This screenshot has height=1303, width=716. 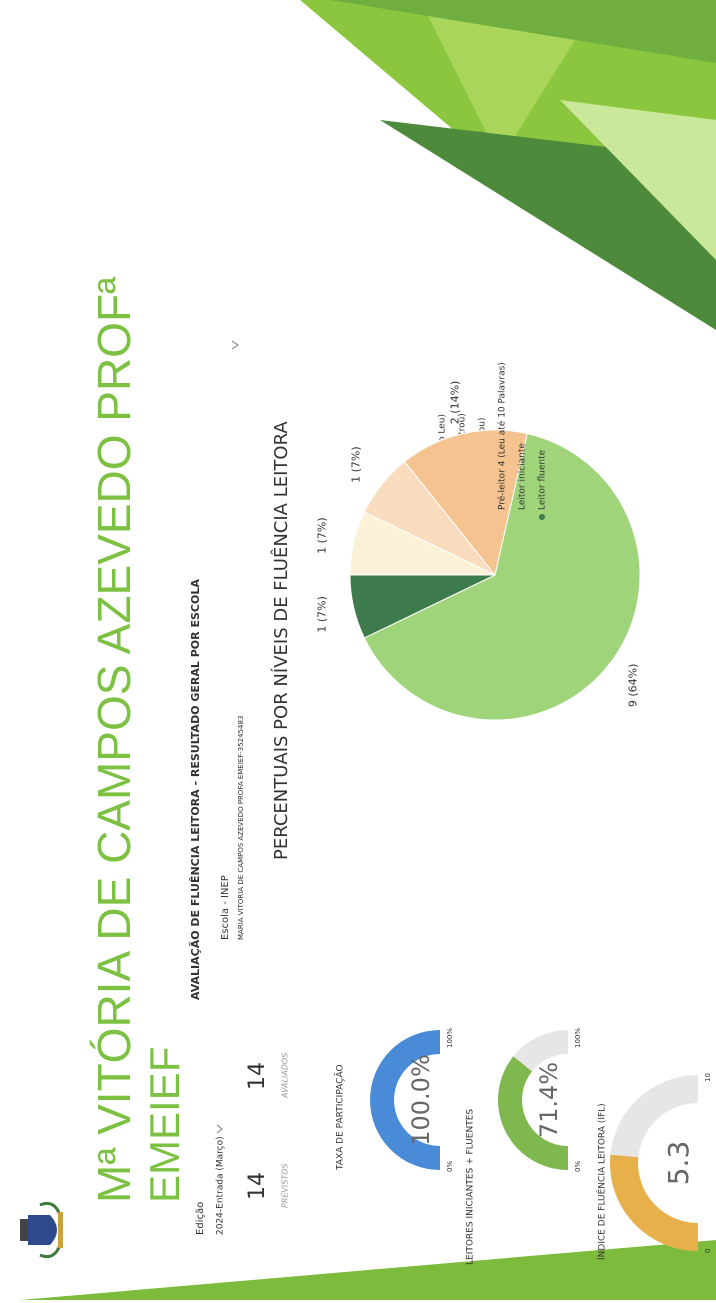 What do you see at coordinates (285, 1076) in the screenshot?
I see `kpi-label: AVALIADOS` at bounding box center [285, 1076].